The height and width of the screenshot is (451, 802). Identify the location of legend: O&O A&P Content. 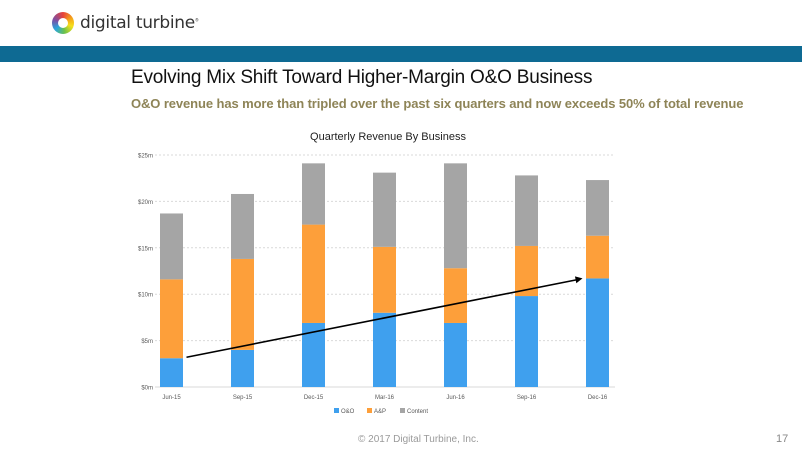
(381, 411).